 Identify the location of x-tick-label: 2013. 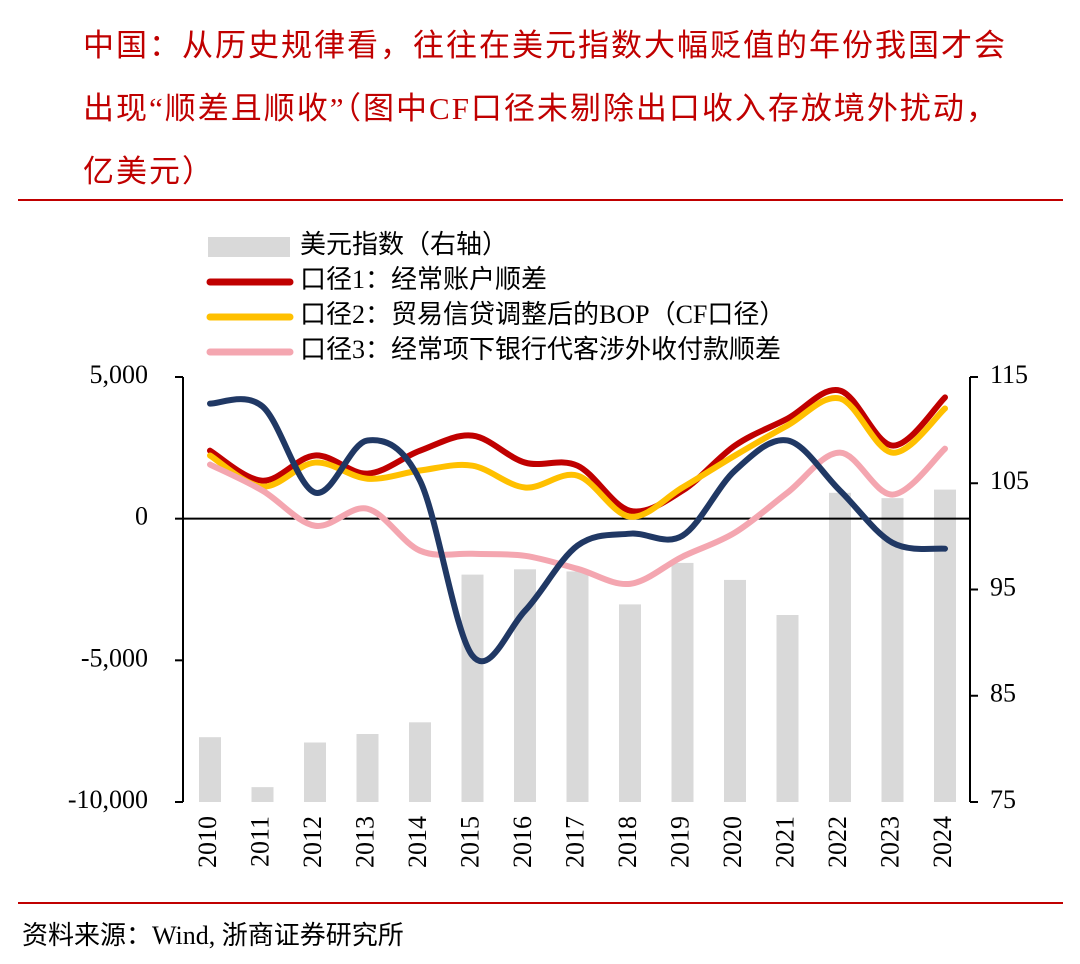
(364, 842).